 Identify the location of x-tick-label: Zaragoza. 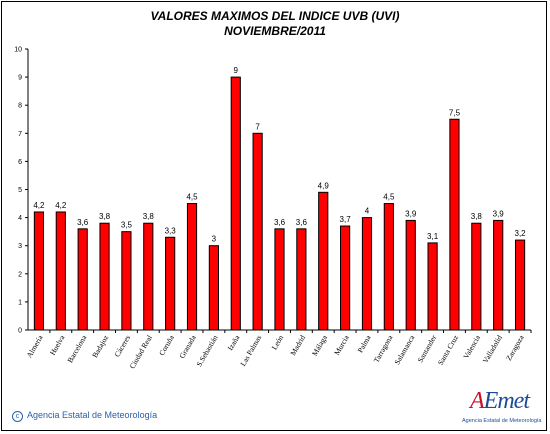
(515, 347).